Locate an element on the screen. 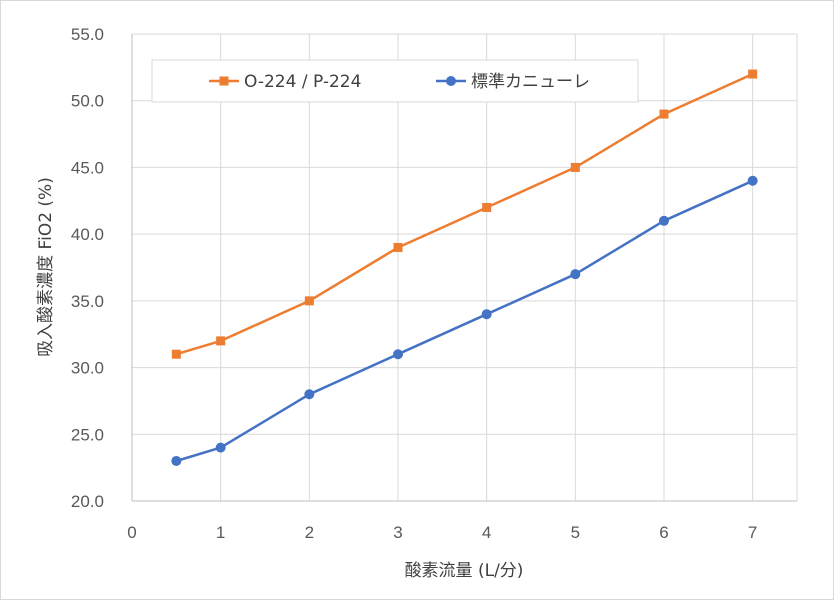 The height and width of the screenshot is (601, 834). x-tick-label: 1 is located at coordinates (220, 532).